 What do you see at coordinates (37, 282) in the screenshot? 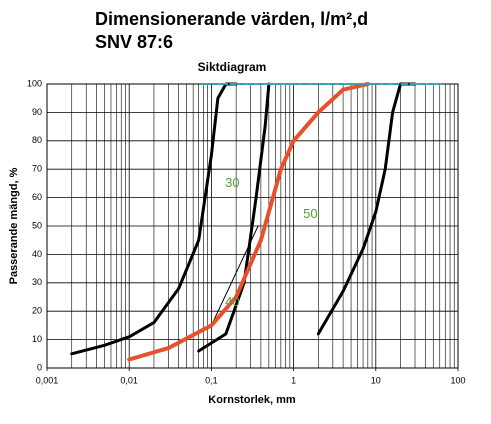
I see `y-tick-label: 30` at bounding box center [37, 282].